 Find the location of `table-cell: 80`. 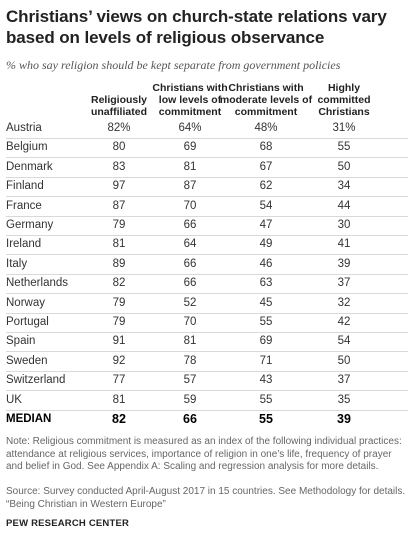

table-cell: 80 is located at coordinates (119, 147).